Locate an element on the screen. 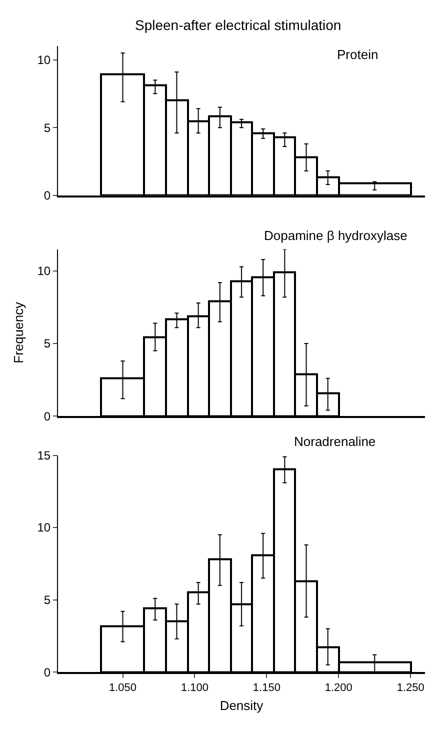 This screenshot has width=431, height=734. x-axis-title: Density is located at coordinates (242, 706).